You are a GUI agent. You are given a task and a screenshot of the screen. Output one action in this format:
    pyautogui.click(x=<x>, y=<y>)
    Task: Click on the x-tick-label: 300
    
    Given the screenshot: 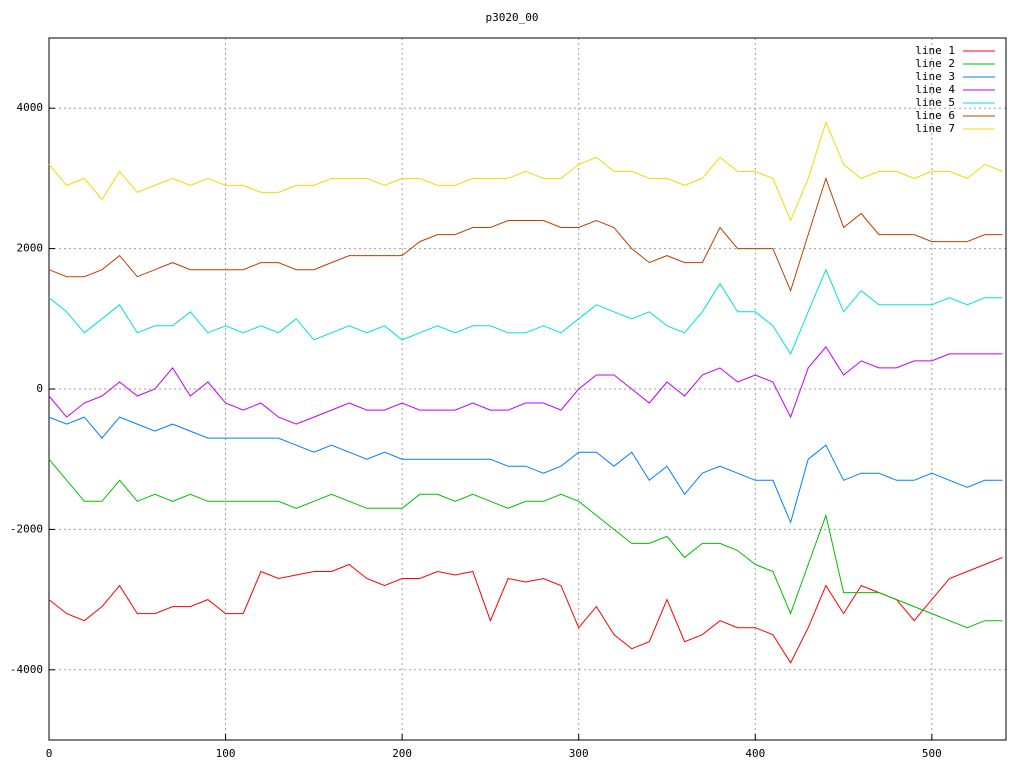 What is the action you would take?
    pyautogui.click(x=579, y=753)
    